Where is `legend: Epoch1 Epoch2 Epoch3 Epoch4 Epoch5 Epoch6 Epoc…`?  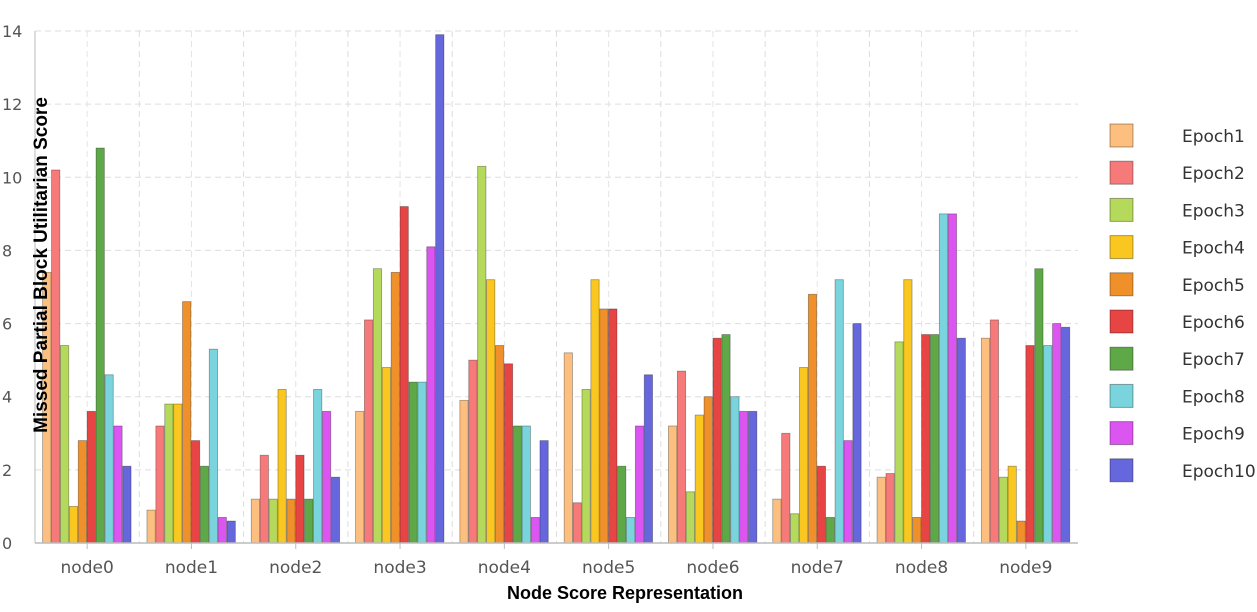 legend: Epoch1 Epoch2 Epoch3 Epoch4 Epoch5 Epoch6 Epoc… is located at coordinates (1182, 303).